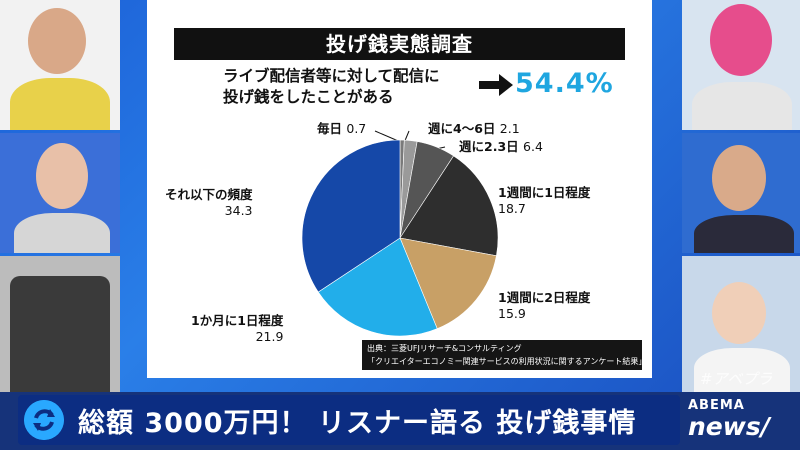  I want to click on label-4-6-days: 週に4〜6日 2.1, so click(474, 128).